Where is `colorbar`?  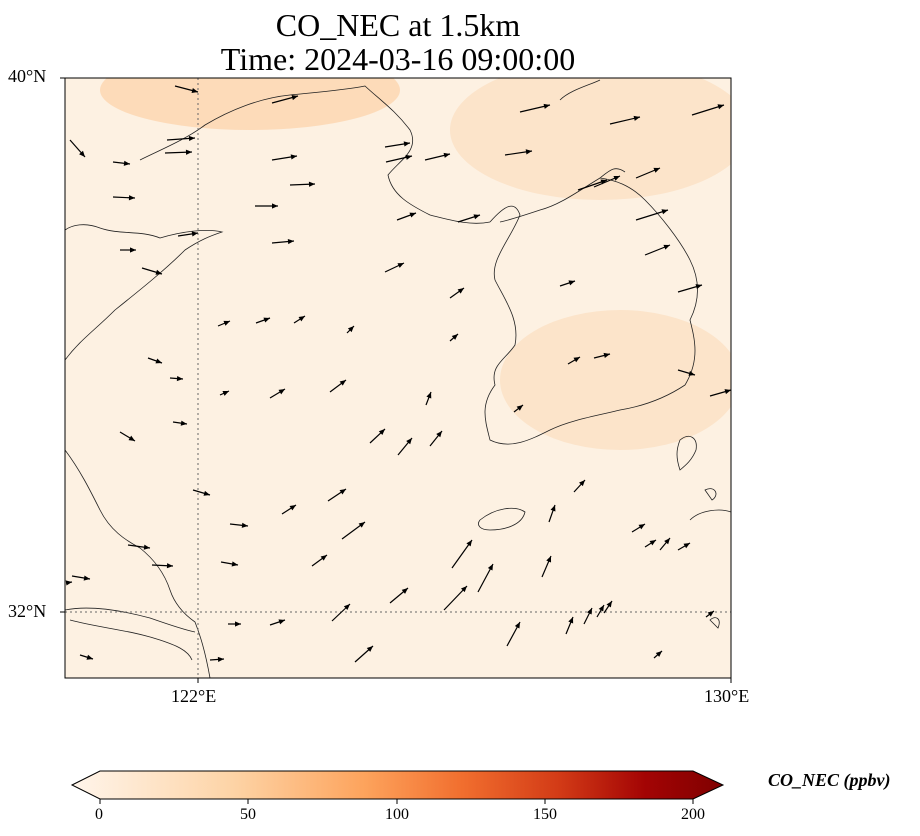 colorbar is located at coordinates (397, 787).